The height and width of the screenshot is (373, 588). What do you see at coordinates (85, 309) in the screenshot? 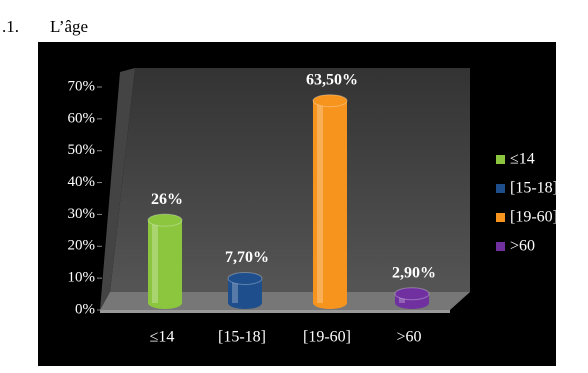
I see `y-tick-label: 0%` at bounding box center [85, 309].